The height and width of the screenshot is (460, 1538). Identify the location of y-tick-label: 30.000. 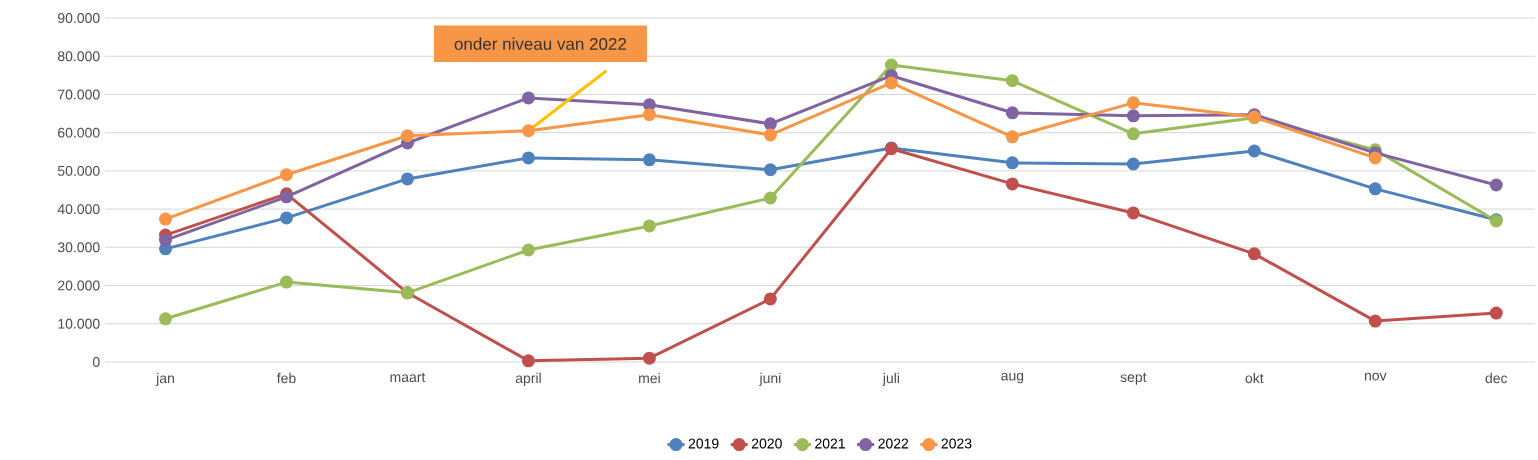
(78, 247).